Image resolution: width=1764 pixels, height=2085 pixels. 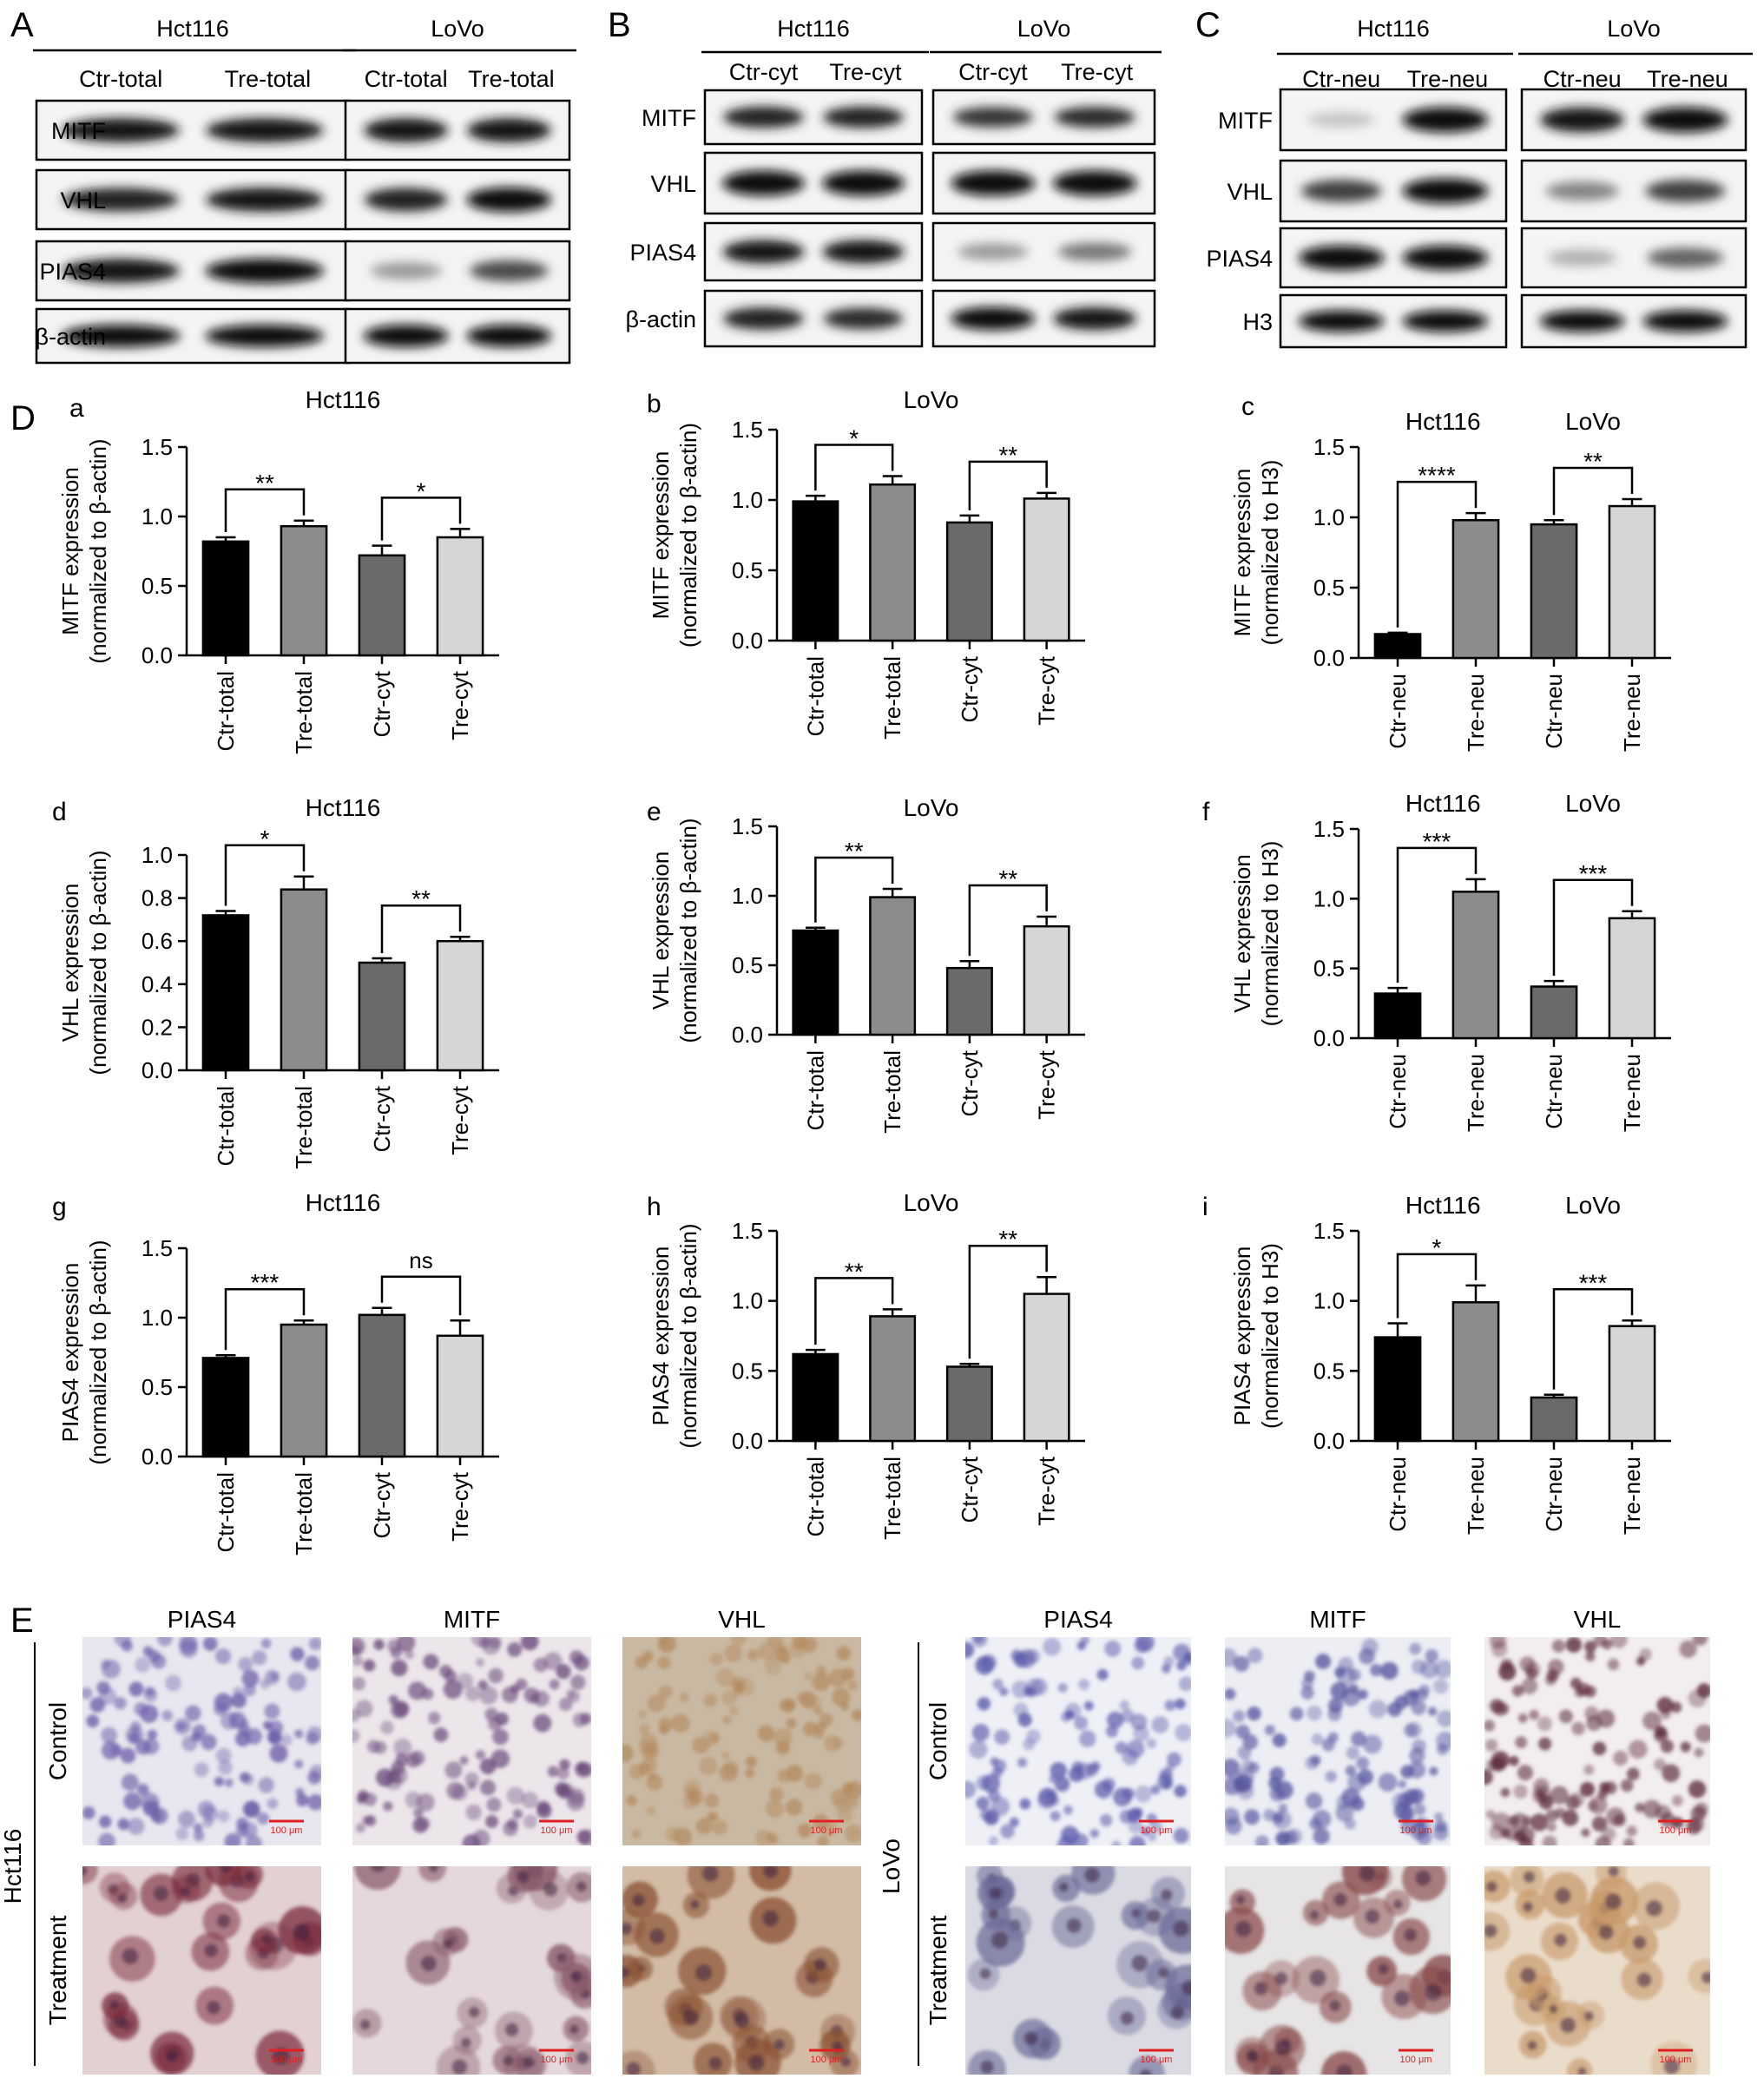 I want to click on x-tick-label: Ctr-total, so click(x=815, y=1496).